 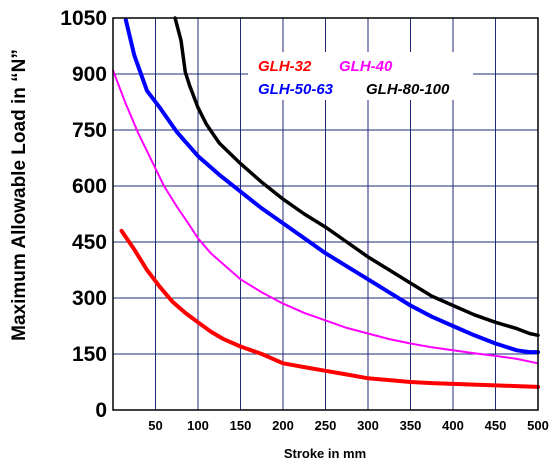 I want to click on x-tick-label: 100, so click(x=198, y=425).